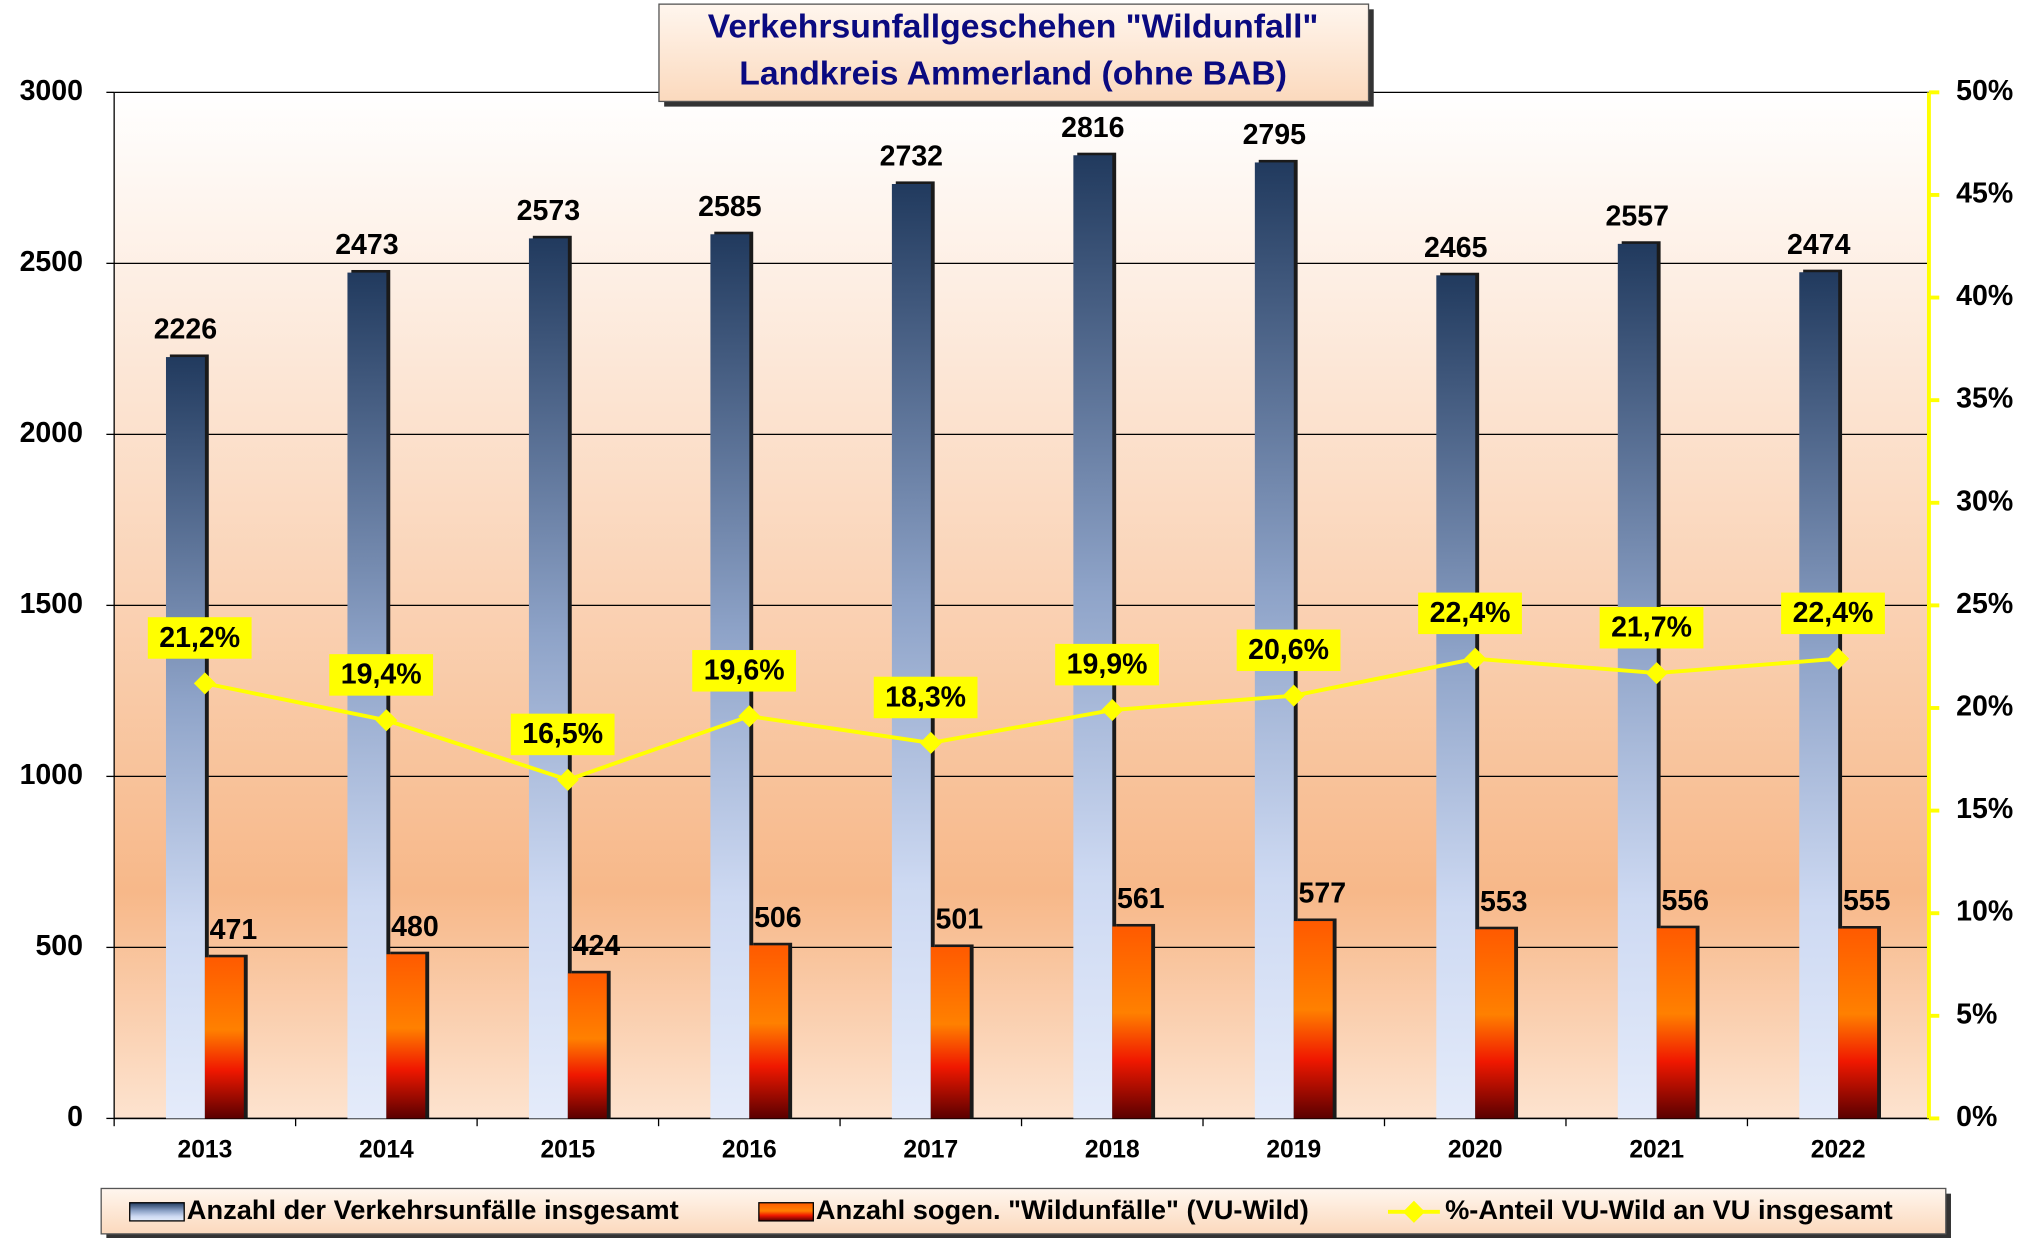 The height and width of the screenshot is (1238, 2034). What do you see at coordinates (415, 927) in the screenshot?
I see `data-label: 480` at bounding box center [415, 927].